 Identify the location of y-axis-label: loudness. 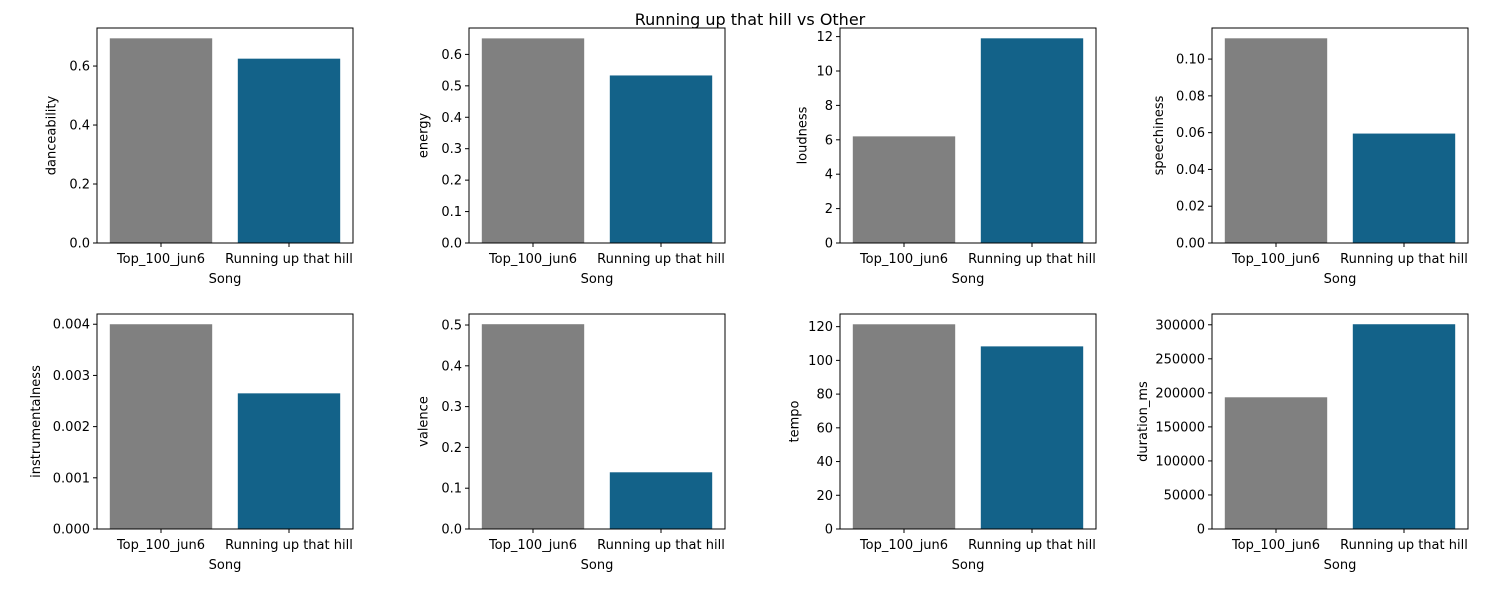
(802, 135).